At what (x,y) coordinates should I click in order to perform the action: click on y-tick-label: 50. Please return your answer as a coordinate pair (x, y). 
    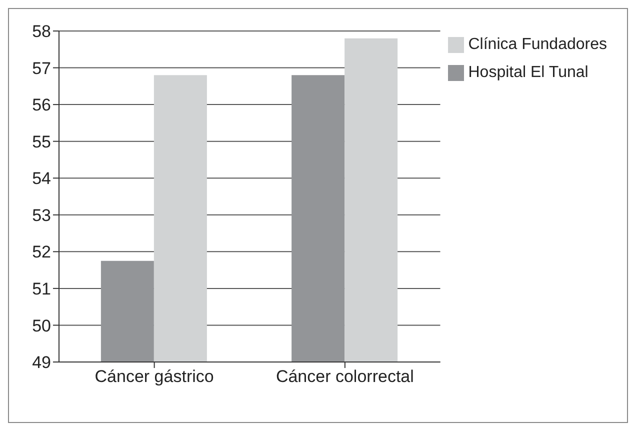
    Looking at the image, I should click on (41, 326).